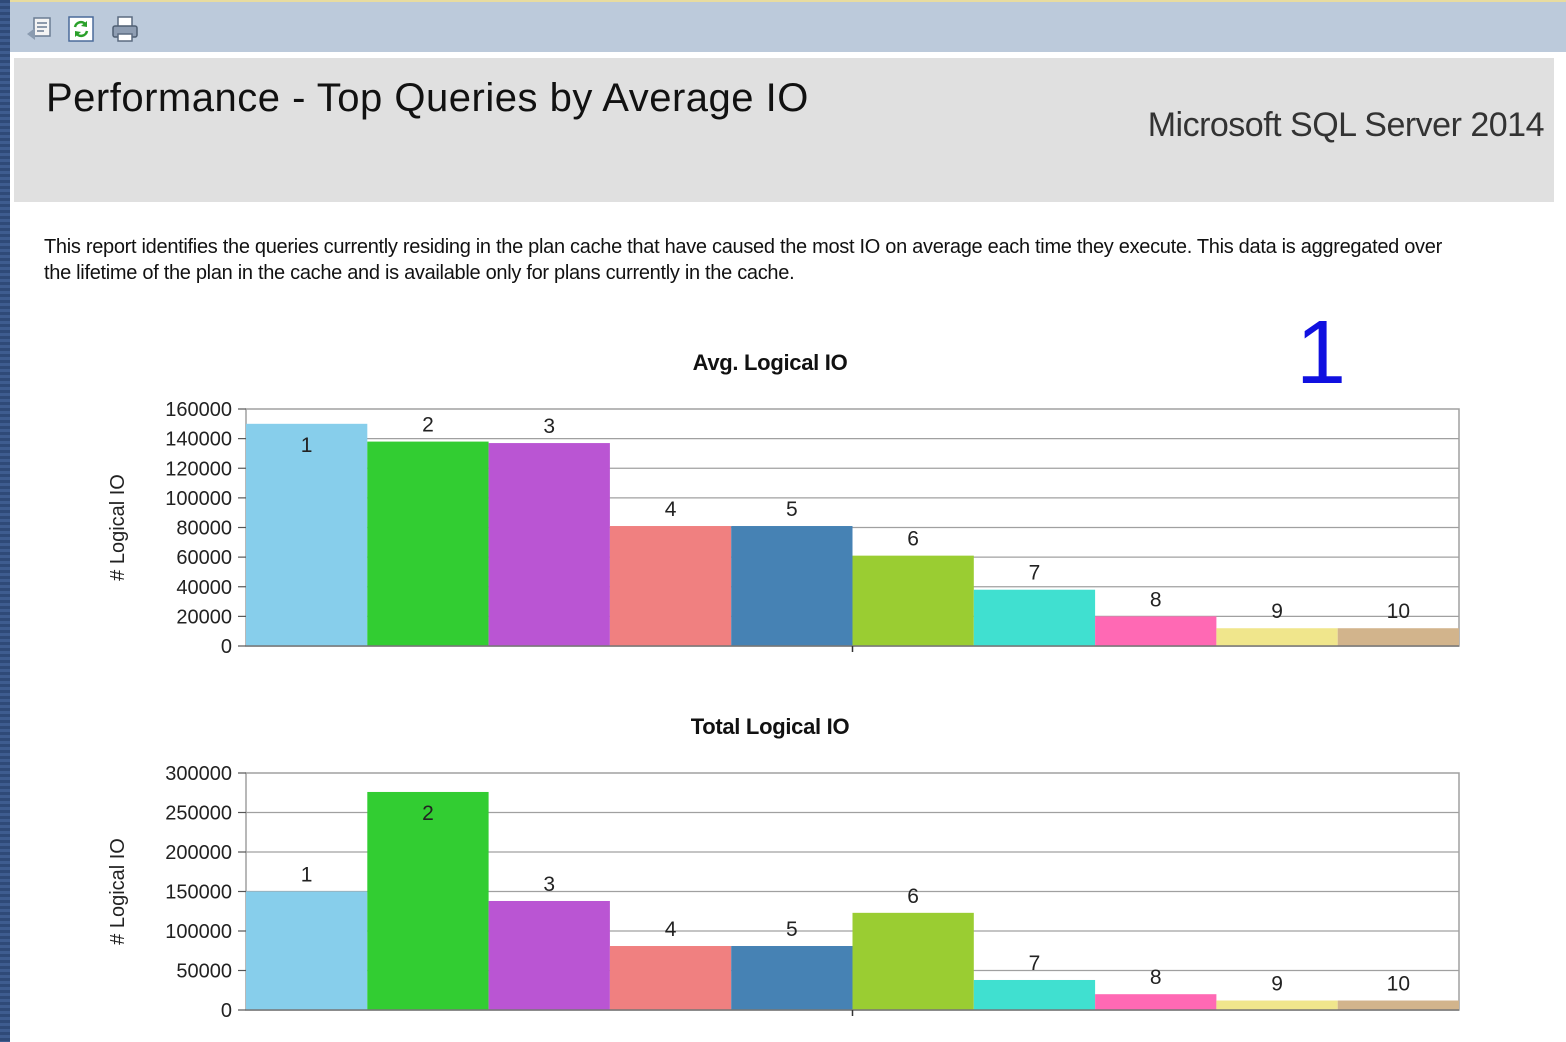 The image size is (1566, 1042). I want to click on report-toolbar, so click(788, 26).